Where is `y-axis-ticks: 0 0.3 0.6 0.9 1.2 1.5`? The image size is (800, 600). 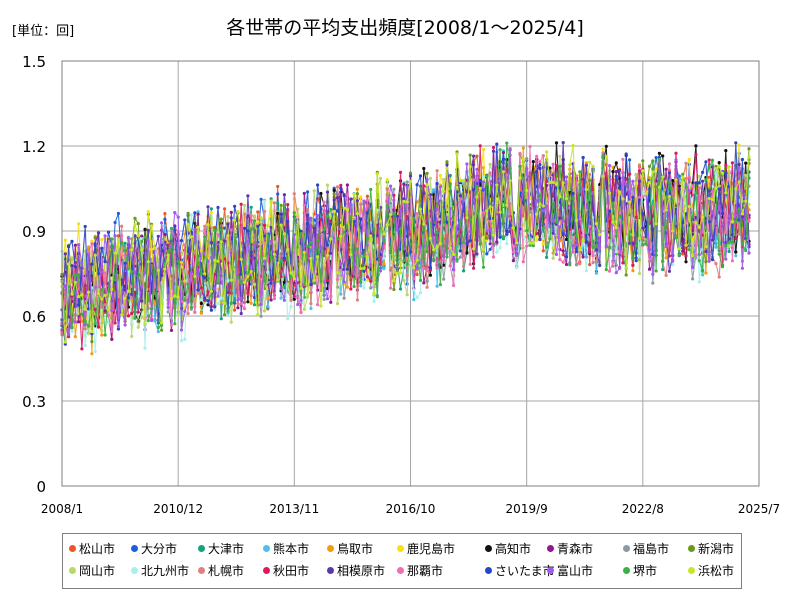 y-axis-ticks: 0 0.3 0.6 0.9 1.2 1.5 is located at coordinates (34, 274).